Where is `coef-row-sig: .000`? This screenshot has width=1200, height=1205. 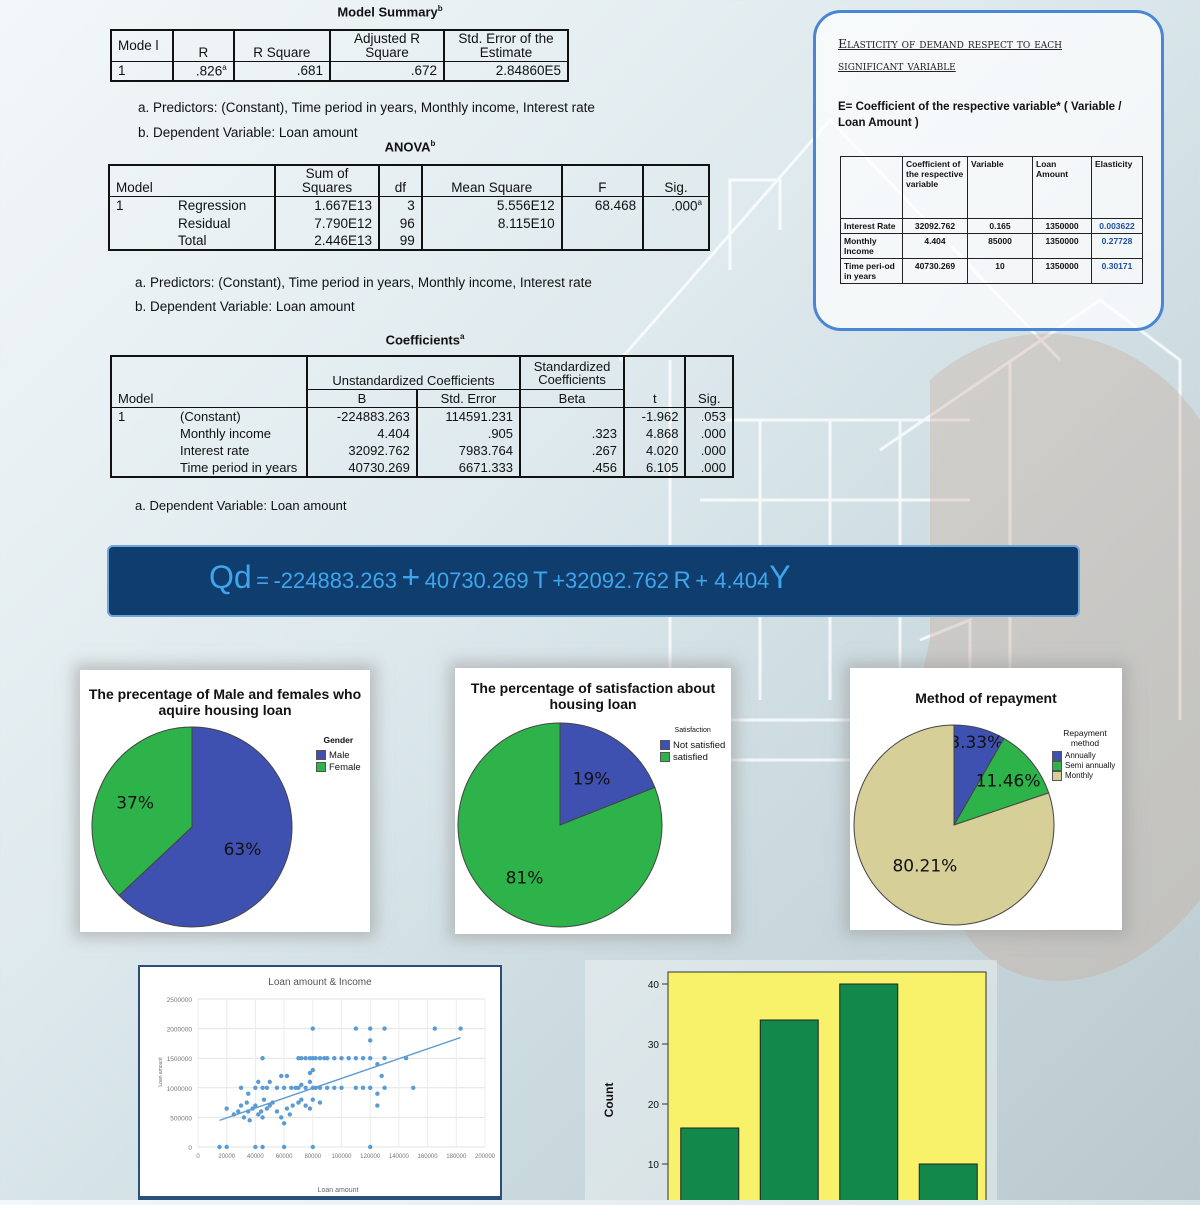
coef-row-sig: .000 is located at coordinates (709, 468).